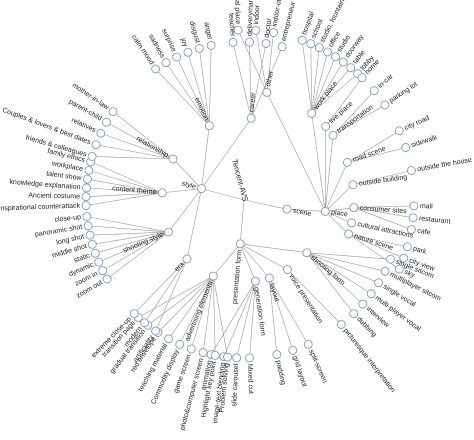 The image size is (474, 440). Describe the element at coordinates (327, 52) in the screenshot. I see `node-office` at that location.